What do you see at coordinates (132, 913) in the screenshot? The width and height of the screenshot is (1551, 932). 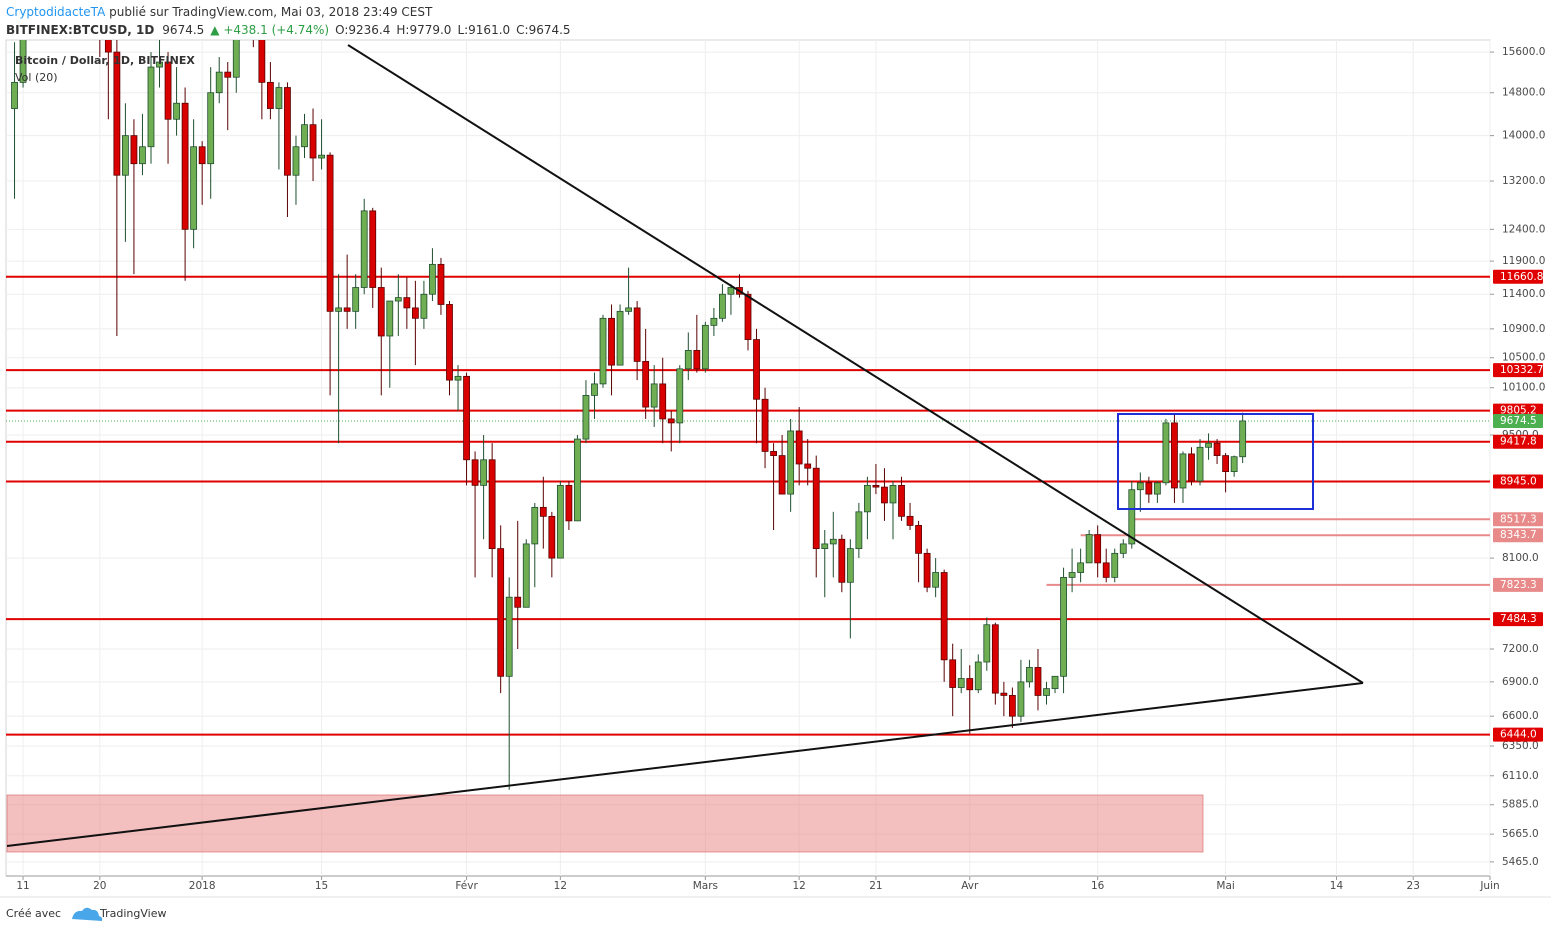 I see `footer-brand: TradingView` at bounding box center [132, 913].